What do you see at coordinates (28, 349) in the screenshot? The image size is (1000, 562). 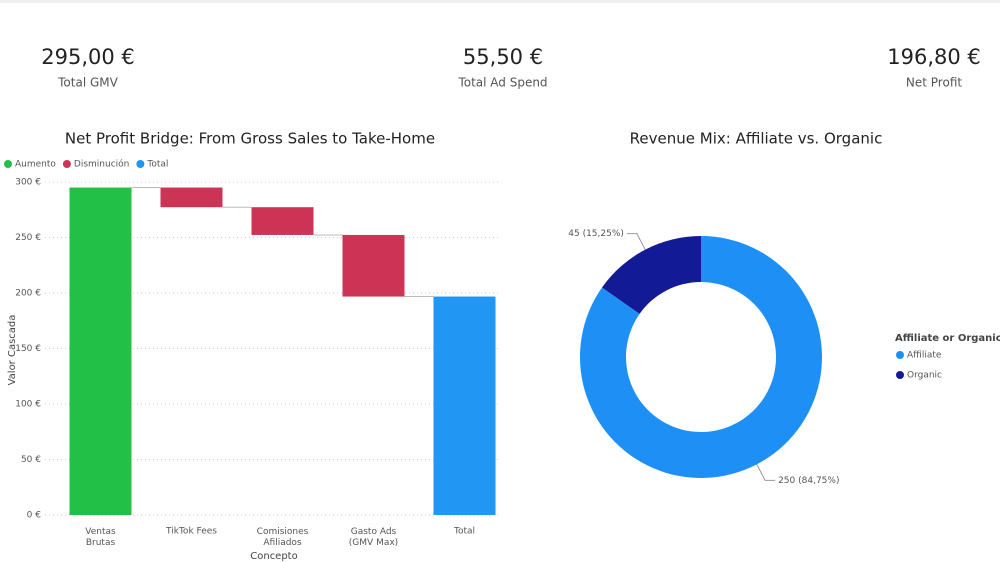 I see `y-tick-label: 150 €` at bounding box center [28, 349].